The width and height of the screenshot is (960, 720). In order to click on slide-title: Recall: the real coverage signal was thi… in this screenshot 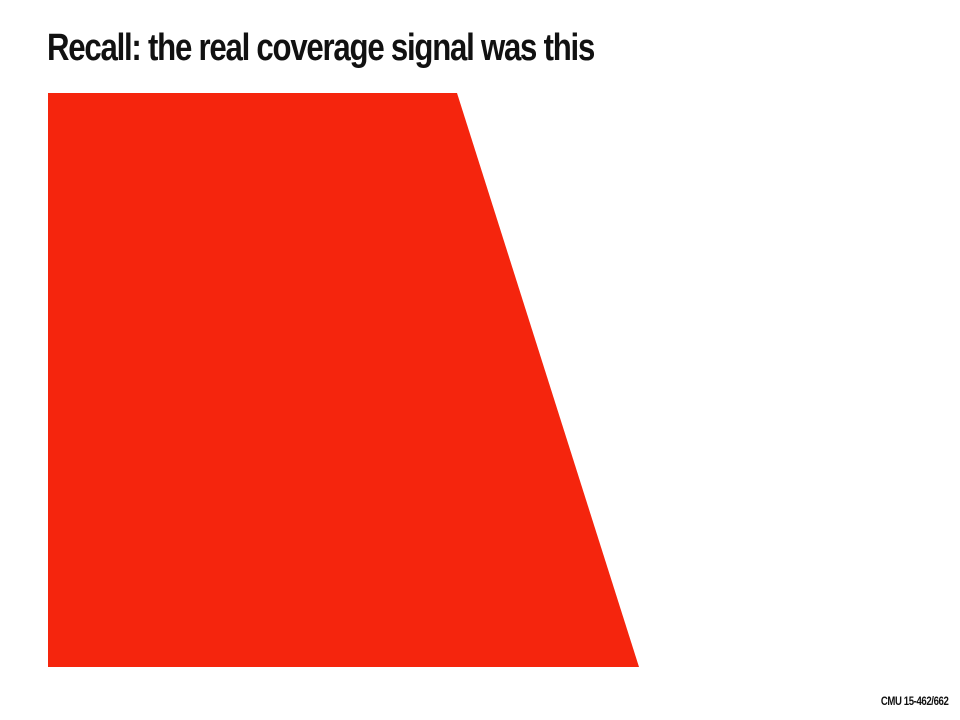, I will do `click(321, 48)`.